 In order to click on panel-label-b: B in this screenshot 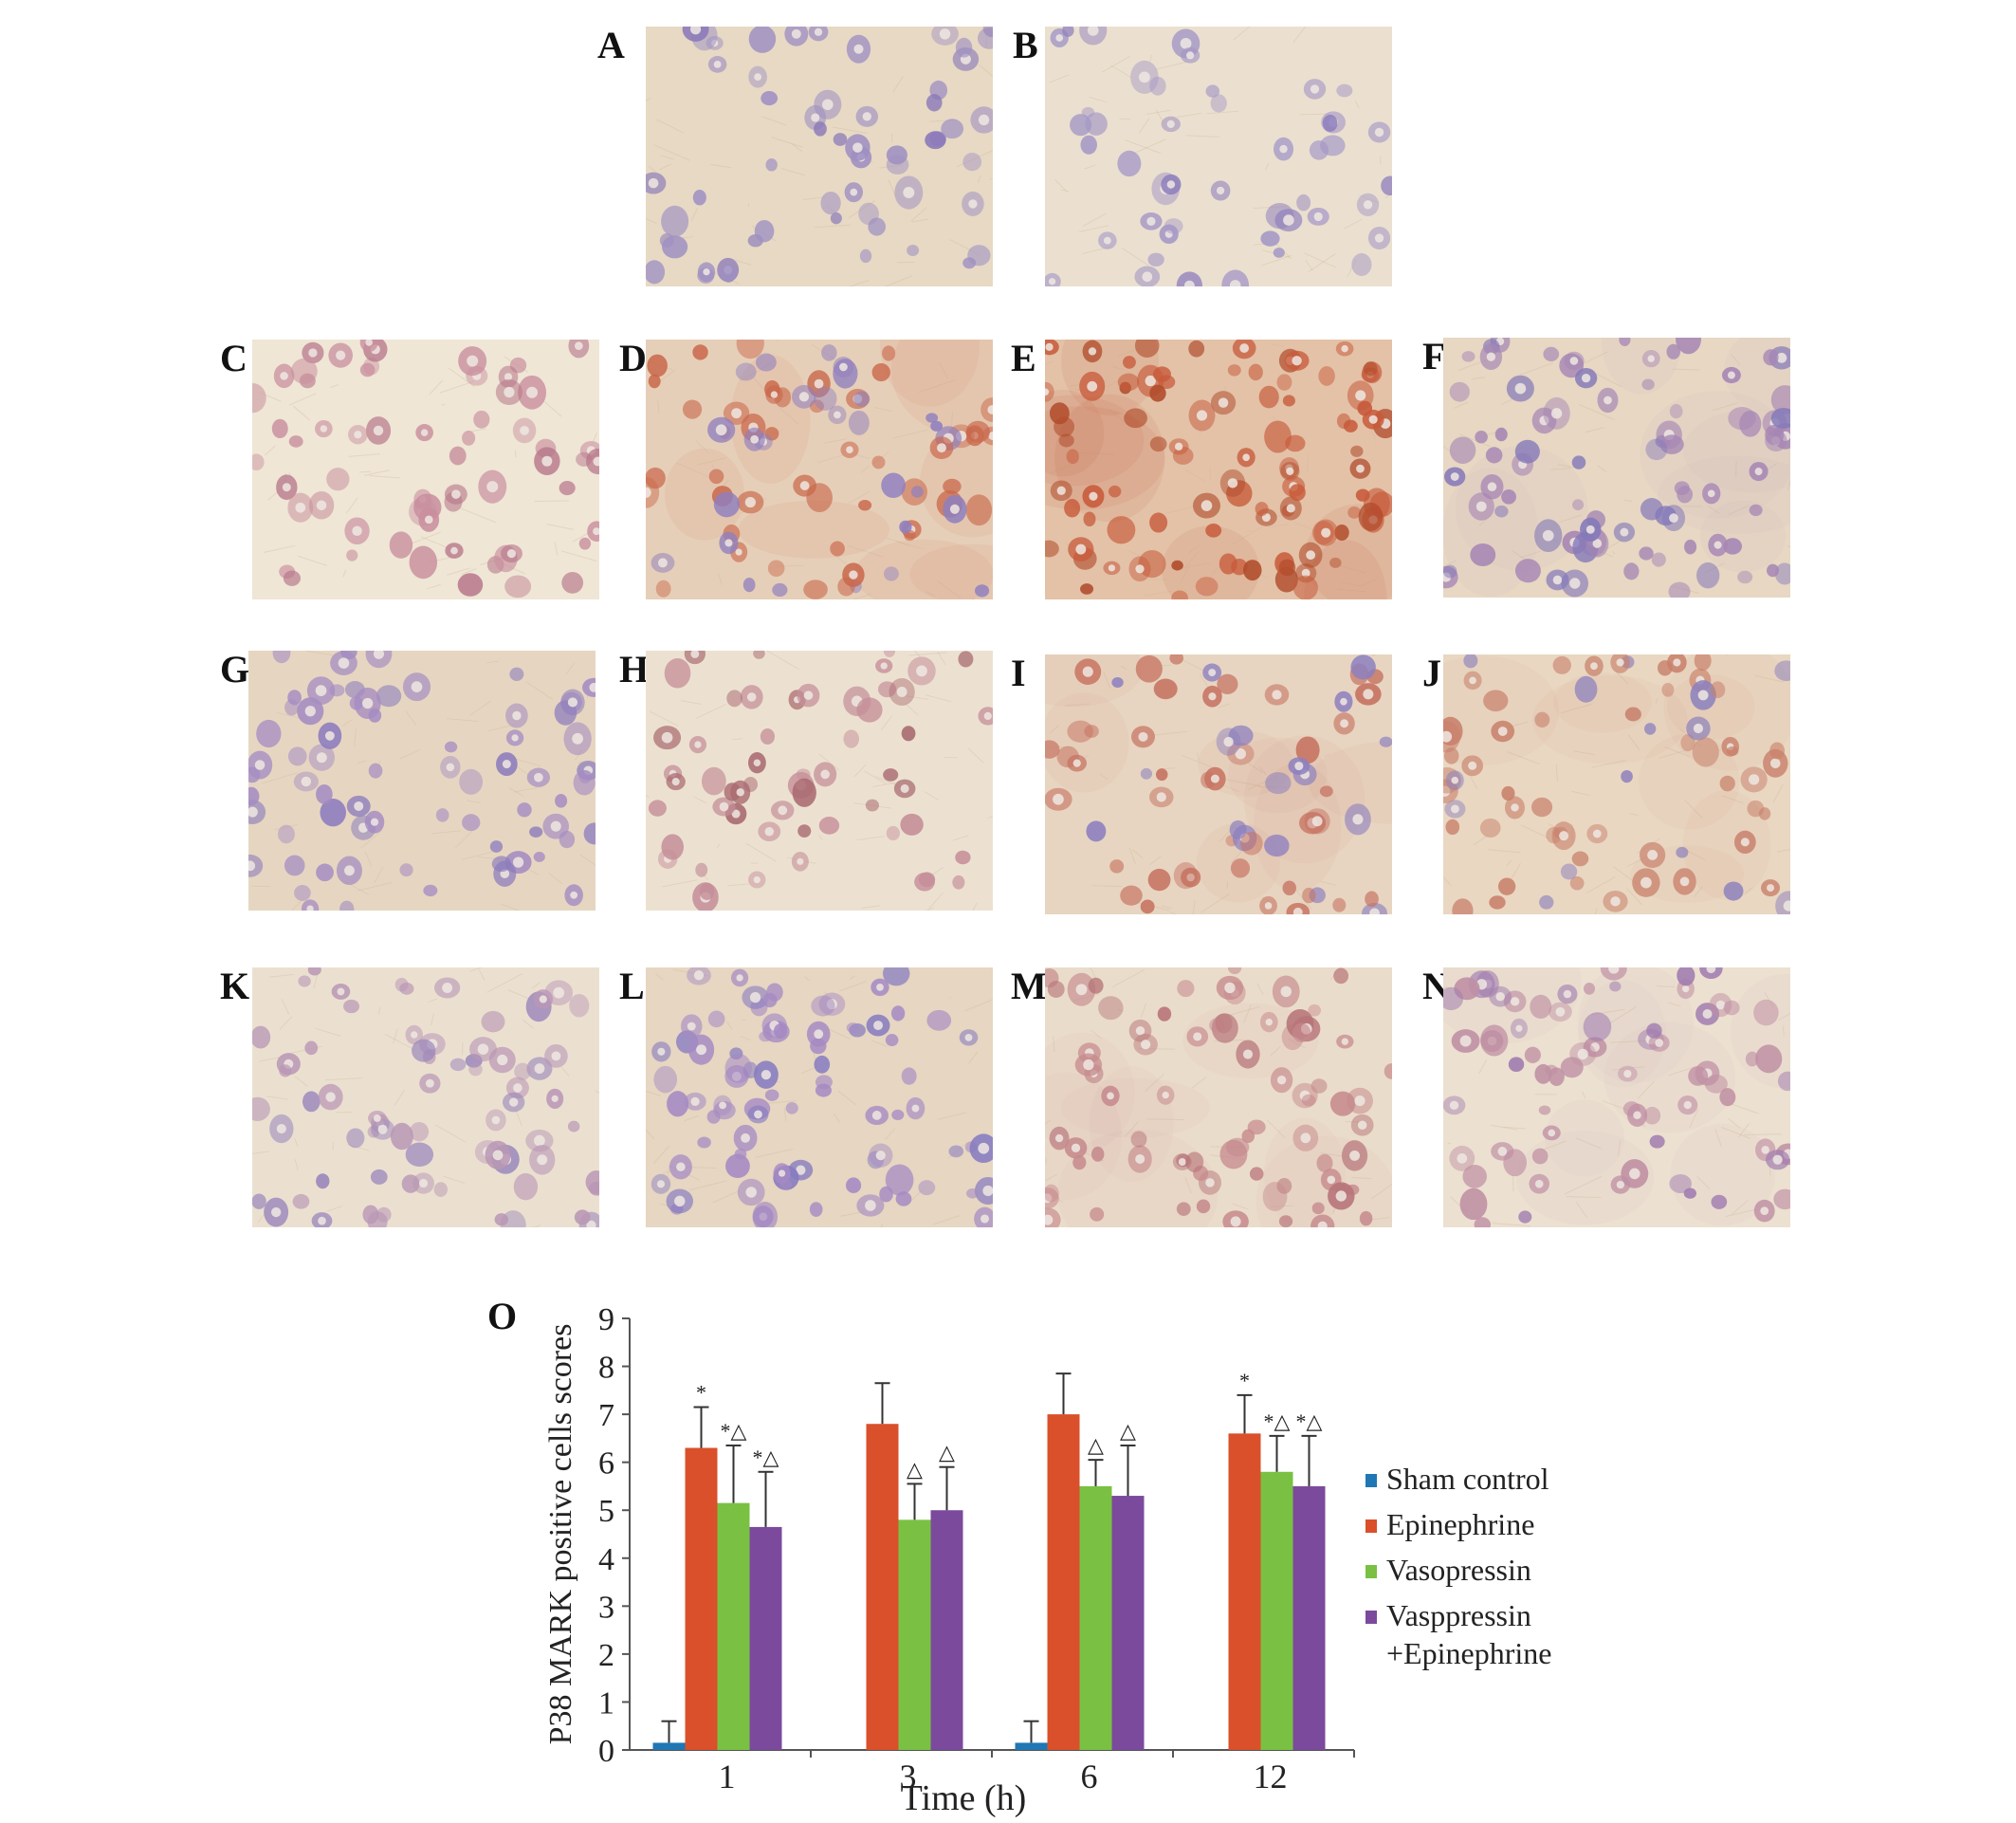, I will do `click(1025, 45)`.